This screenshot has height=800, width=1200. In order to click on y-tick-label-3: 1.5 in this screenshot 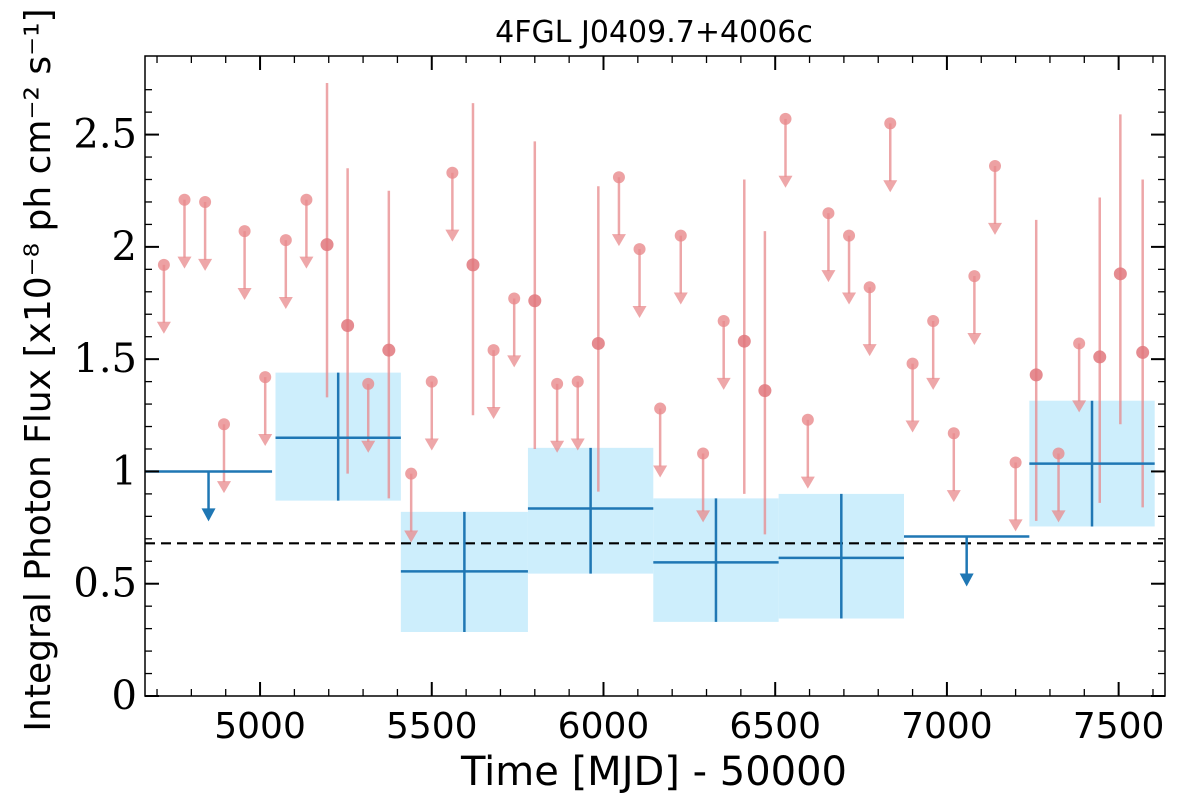, I will do `click(105, 359)`.